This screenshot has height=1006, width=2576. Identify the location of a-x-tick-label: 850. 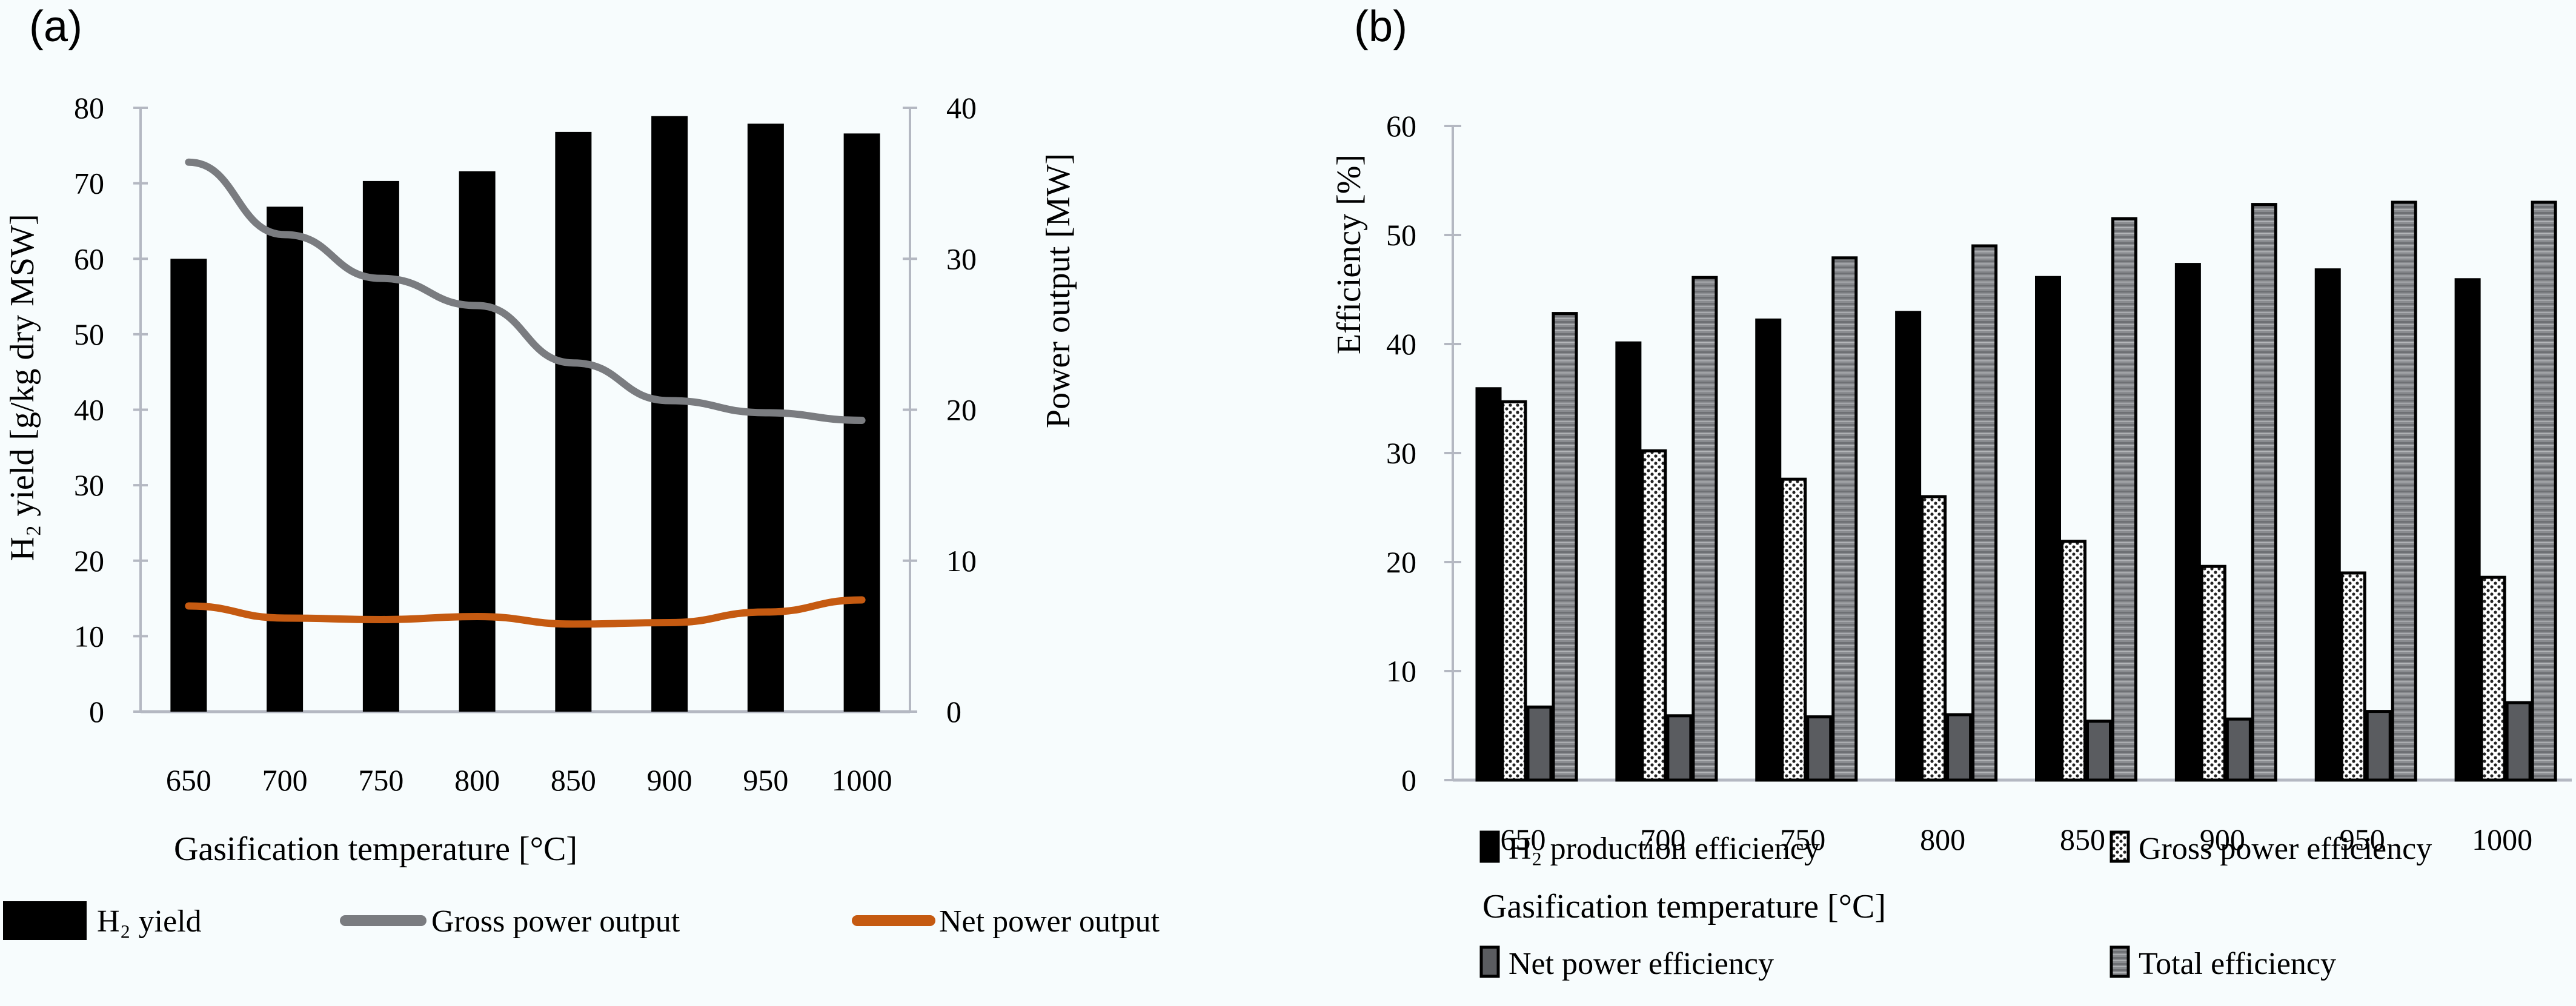
(573, 780).